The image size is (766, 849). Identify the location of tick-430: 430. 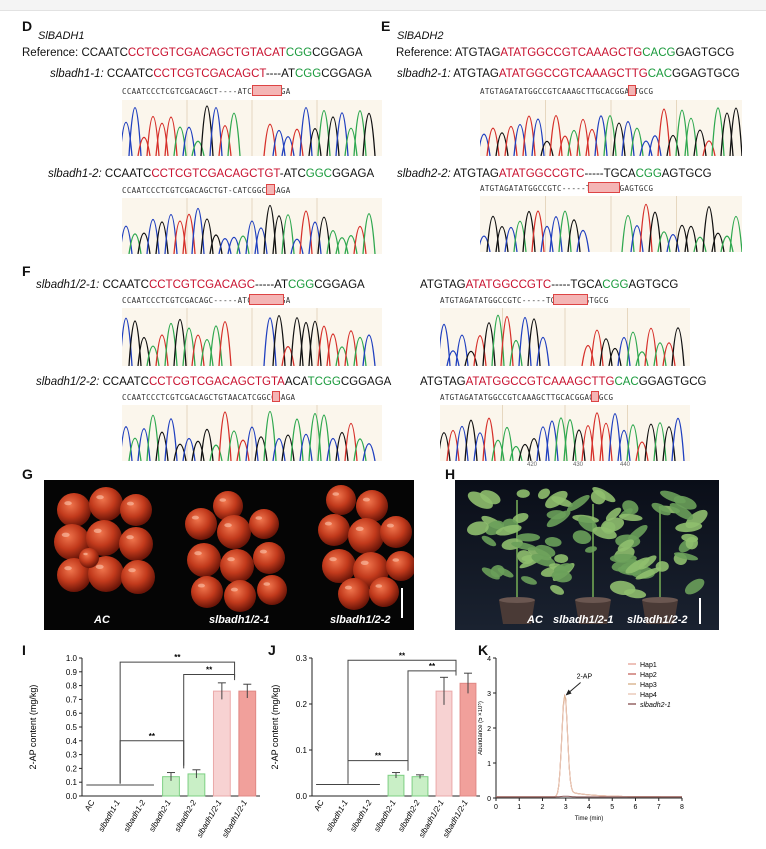
(578, 465).